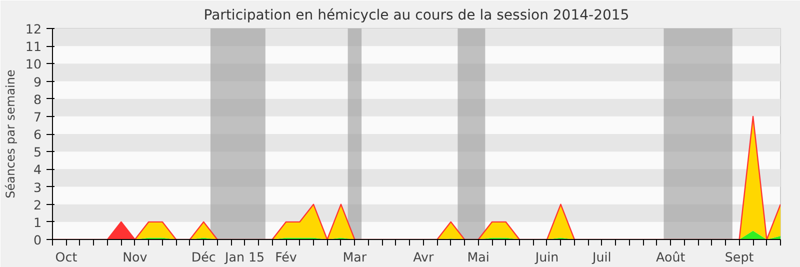 The width and height of the screenshot is (800, 267). Describe the element at coordinates (244, 257) in the screenshot. I see `x-tick-label: Jan 15` at that location.